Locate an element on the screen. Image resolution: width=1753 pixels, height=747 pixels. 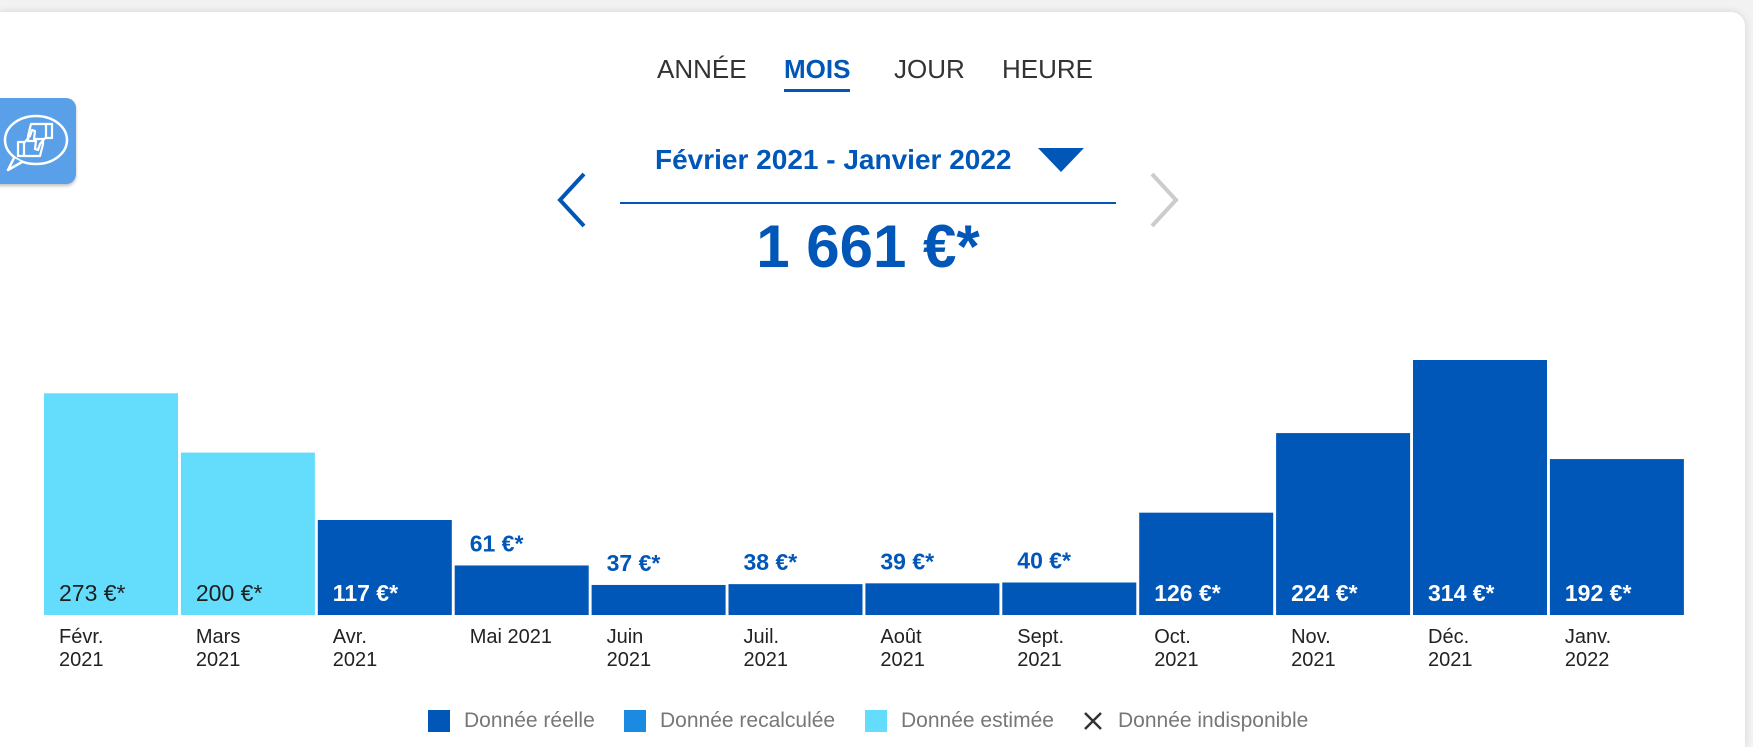
data-label-2: 200 €* is located at coordinates (229, 593).